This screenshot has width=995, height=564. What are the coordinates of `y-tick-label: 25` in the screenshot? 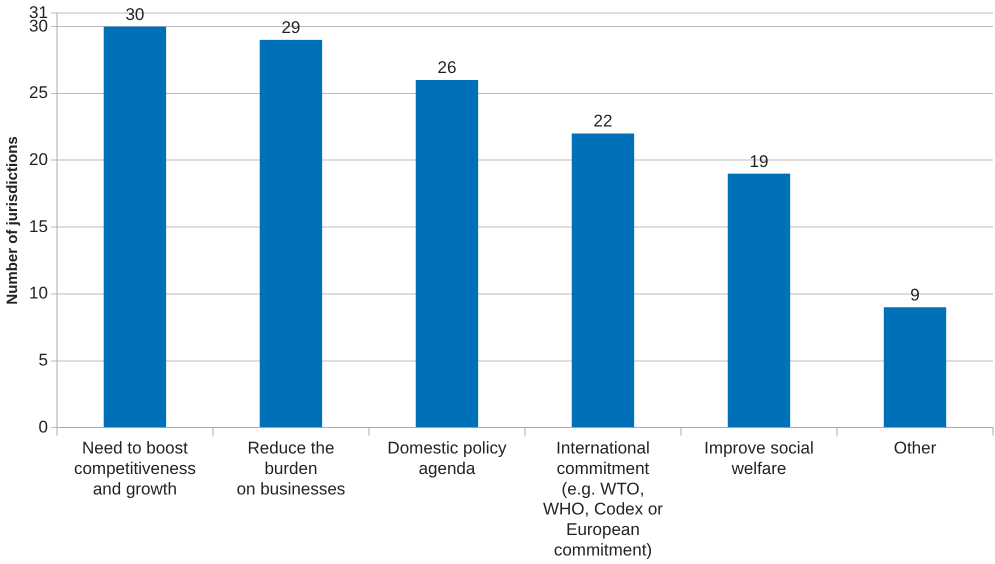 It's located at (38, 92).